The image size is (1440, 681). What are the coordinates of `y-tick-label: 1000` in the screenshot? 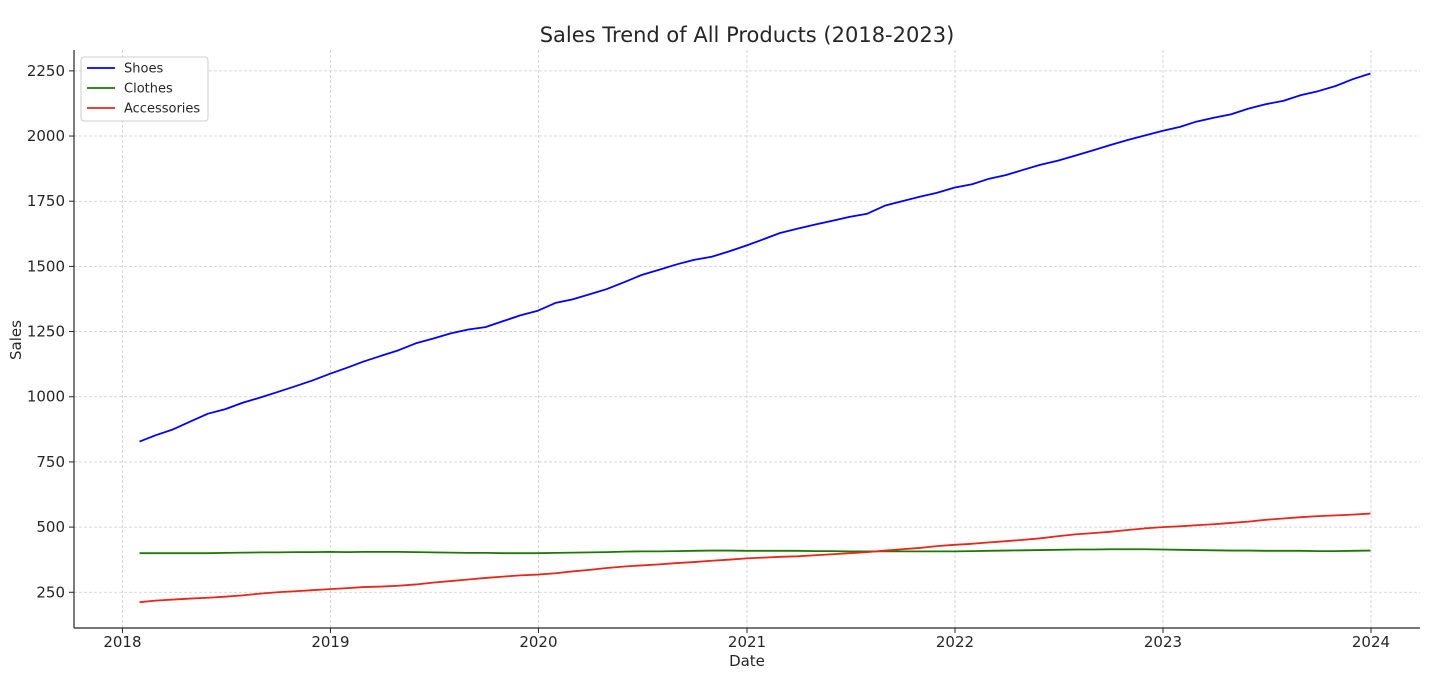 It's located at (46, 397).